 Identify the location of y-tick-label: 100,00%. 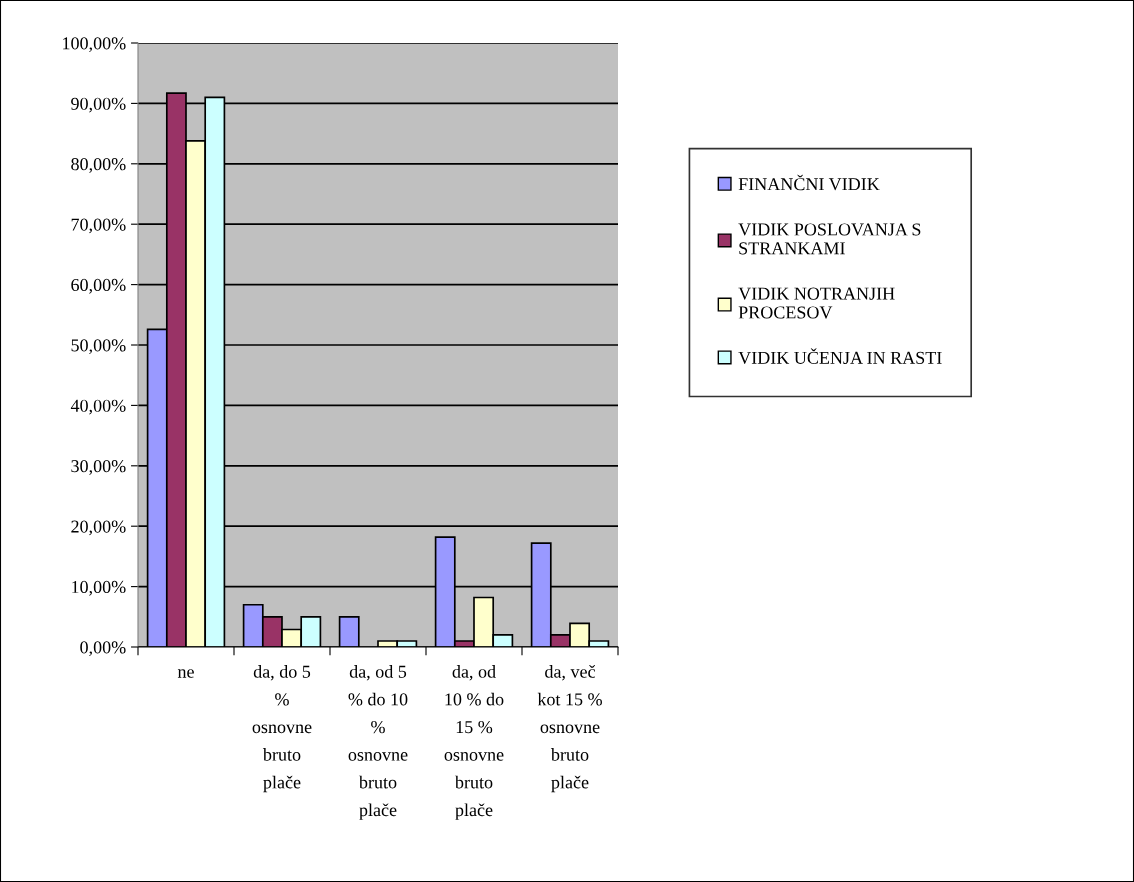
(94, 45).